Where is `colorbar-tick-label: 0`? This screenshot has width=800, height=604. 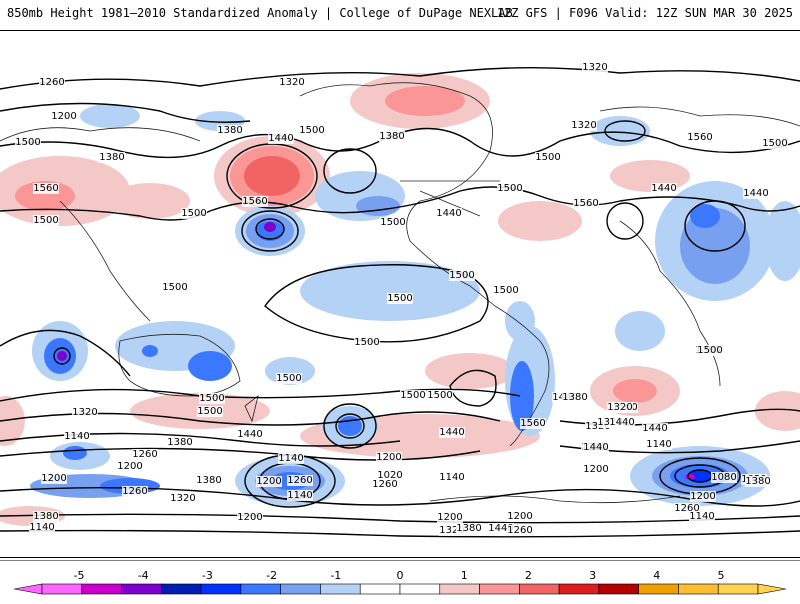 colorbar-tick-label: 0 is located at coordinates (400, 575).